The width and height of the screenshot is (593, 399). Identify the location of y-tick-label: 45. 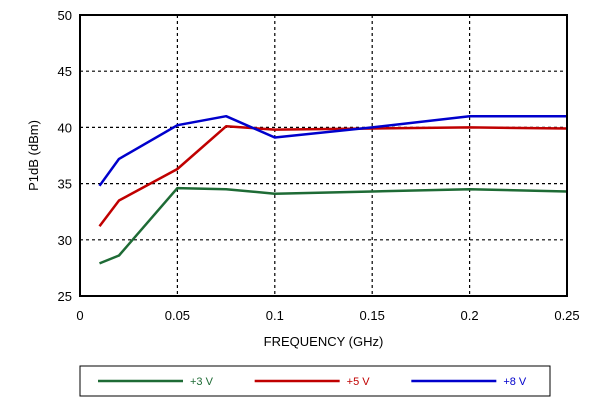
(65, 71).